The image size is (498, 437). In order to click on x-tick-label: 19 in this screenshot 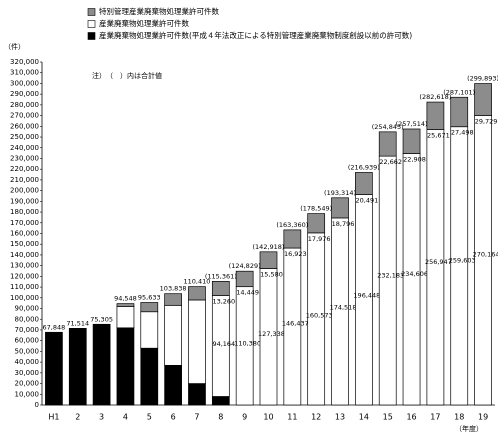, I will do `click(483, 417)`.